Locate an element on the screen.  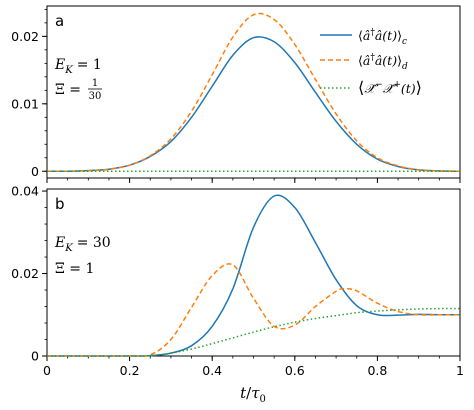
panel-a-label: a is located at coordinates (59, 21).